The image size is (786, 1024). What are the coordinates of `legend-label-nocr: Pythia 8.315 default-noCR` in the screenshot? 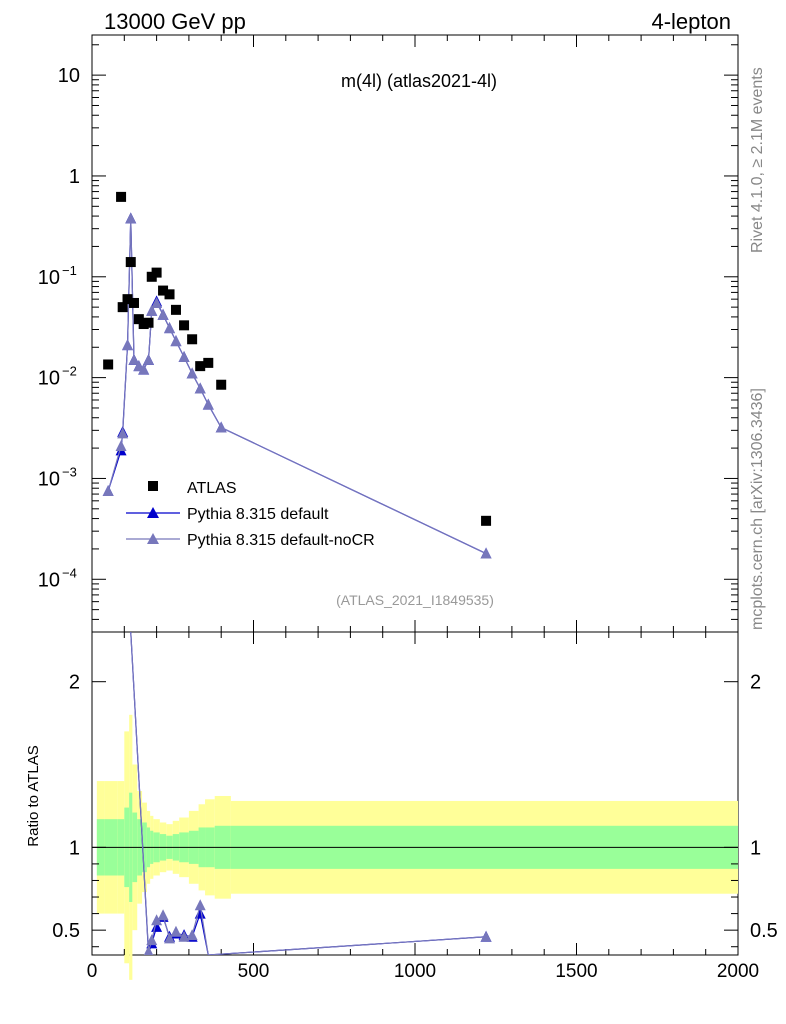 It's located at (281, 540).